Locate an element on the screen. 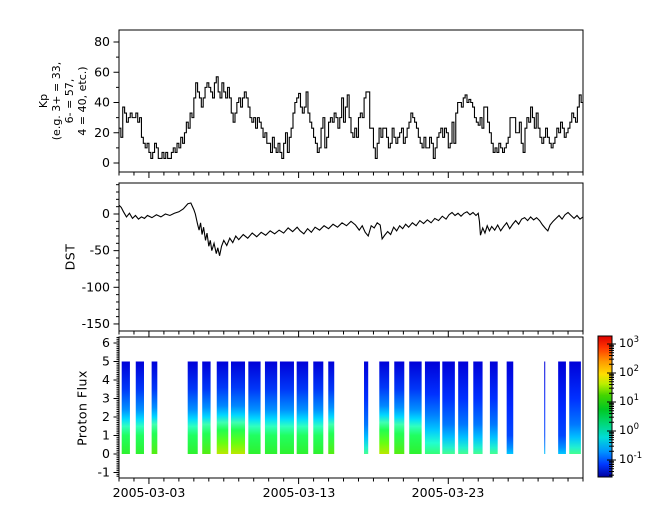 The width and height of the screenshot is (665, 523). x-tick-label-2005-03-13: 2005-03-13 is located at coordinates (299, 492).